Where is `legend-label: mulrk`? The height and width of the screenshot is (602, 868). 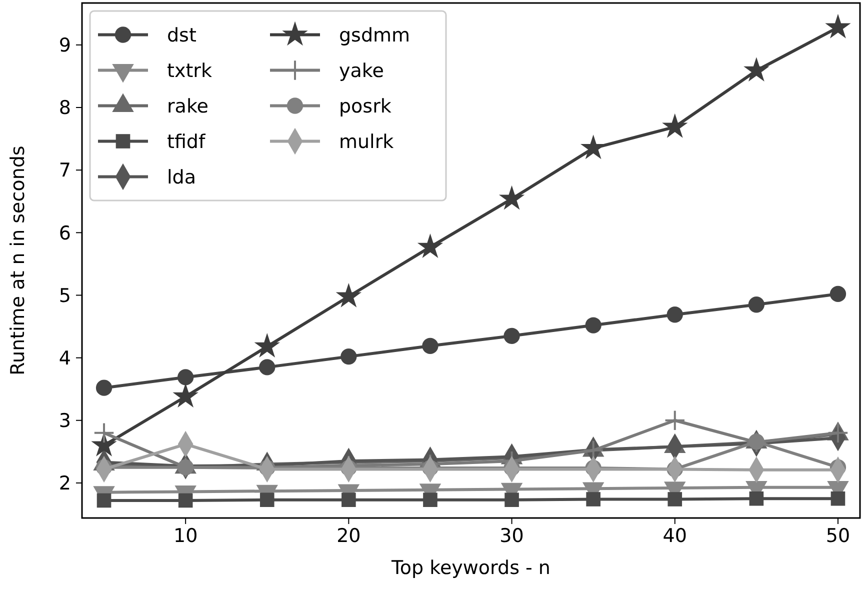
legend-label: mulrk is located at coordinates (366, 141).